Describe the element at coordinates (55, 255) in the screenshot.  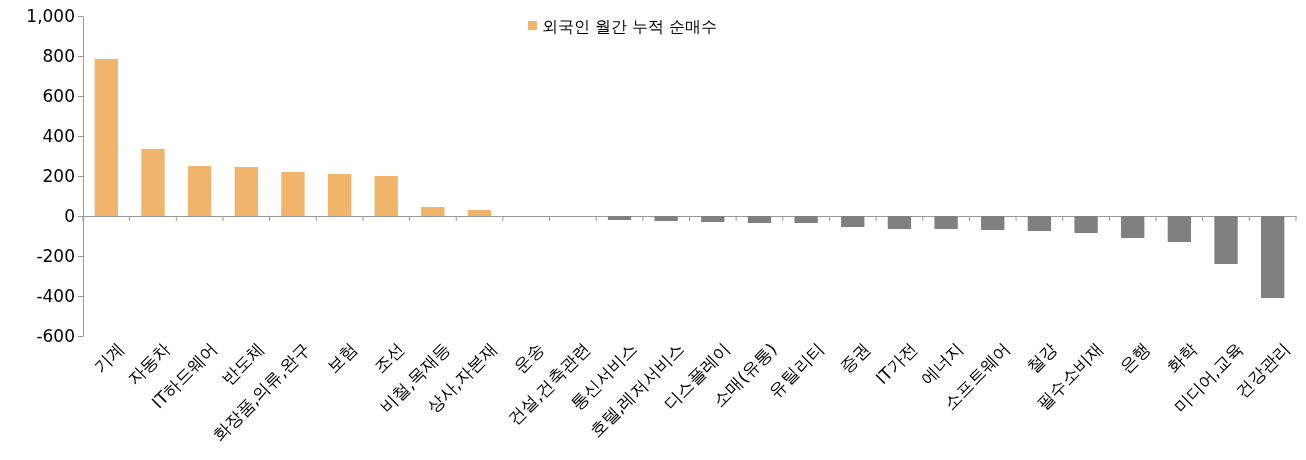
I see `y-tick-label: -200` at that location.